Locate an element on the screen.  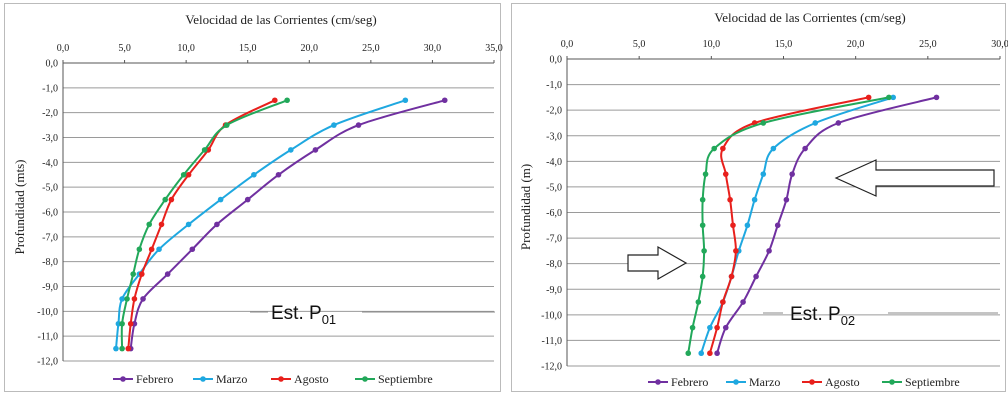
x-tick-label: 35,0 is located at coordinates (494, 48).